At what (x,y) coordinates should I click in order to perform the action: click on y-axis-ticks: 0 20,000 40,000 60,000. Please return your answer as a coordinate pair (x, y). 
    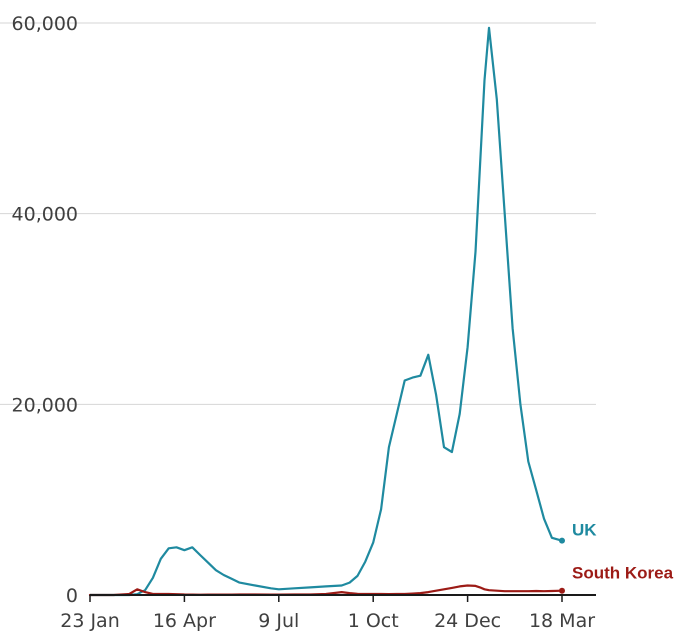
    Looking at the image, I should click on (45, 310).